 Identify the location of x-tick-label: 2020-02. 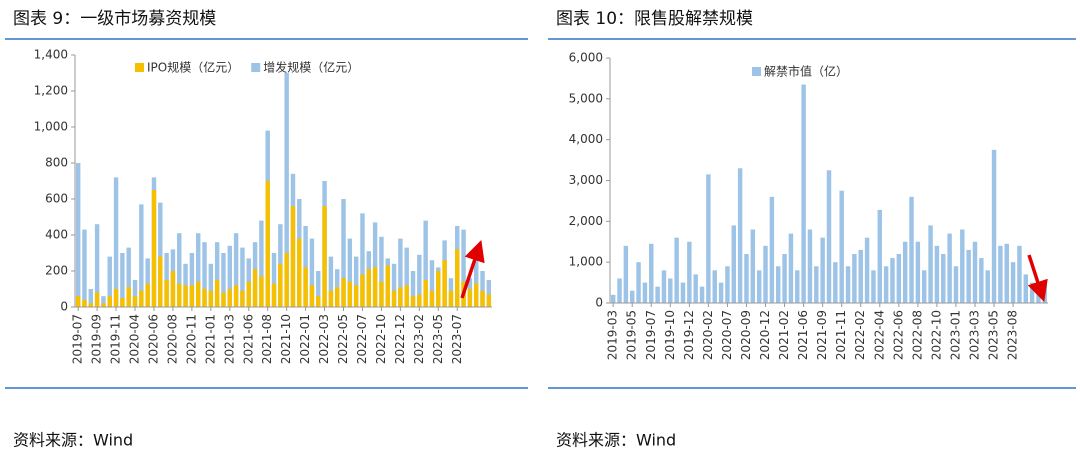
(708, 335).